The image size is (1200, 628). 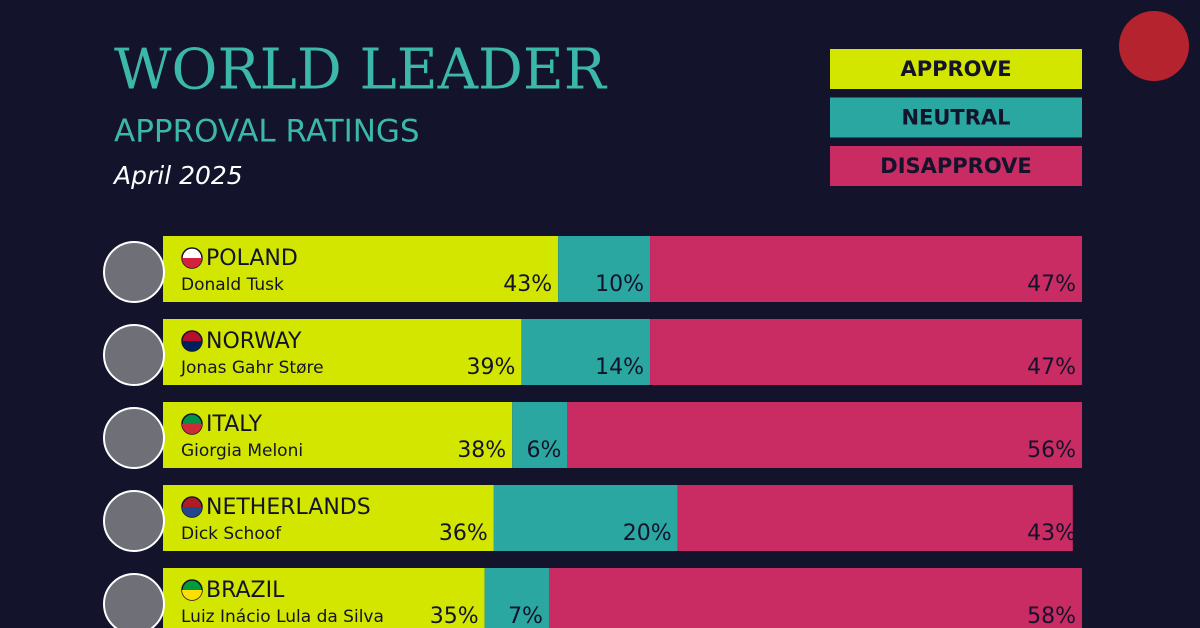 I want to click on legend-label: APPROVE, so click(x=955, y=69).